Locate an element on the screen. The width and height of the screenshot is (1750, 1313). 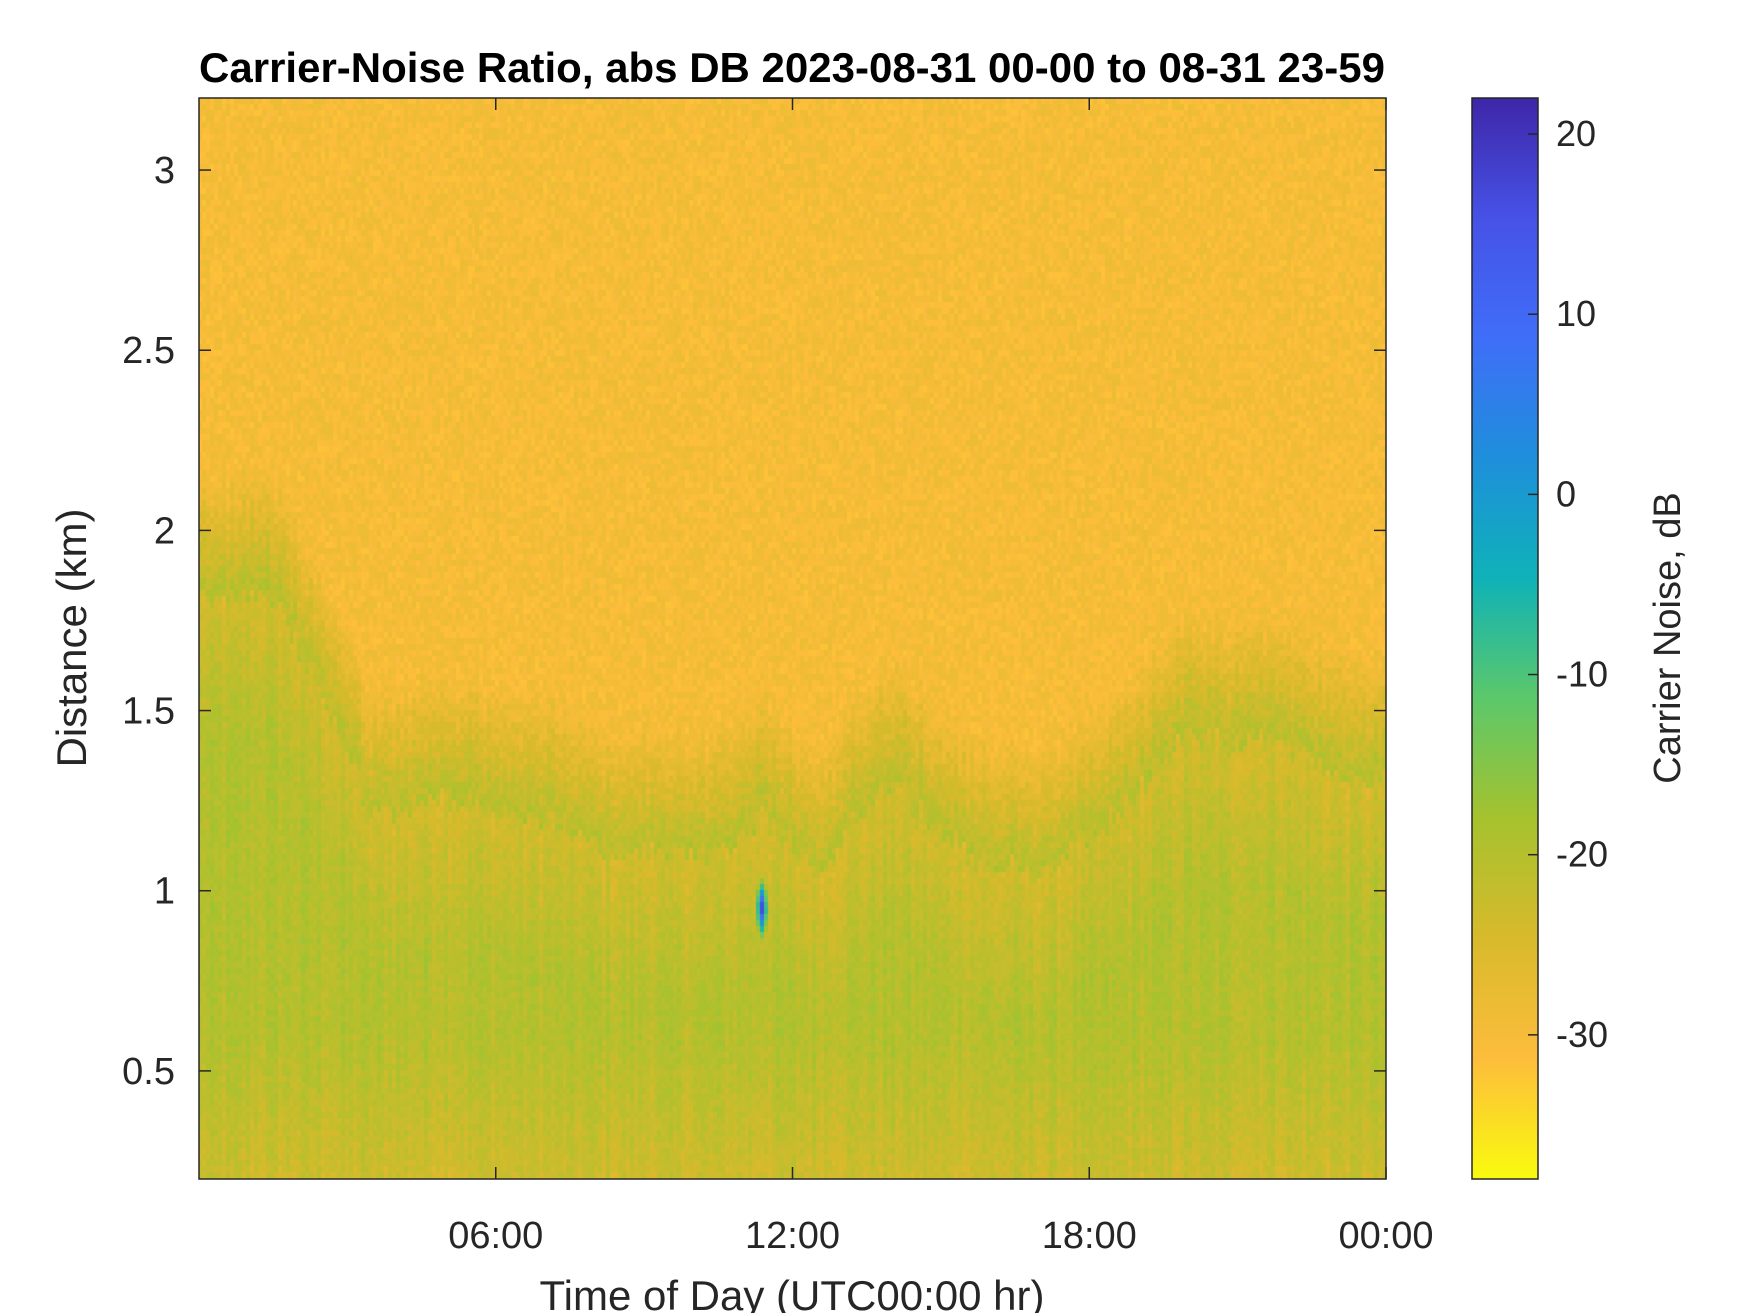
x-tick-label: 12:00 is located at coordinates (792, 1236).